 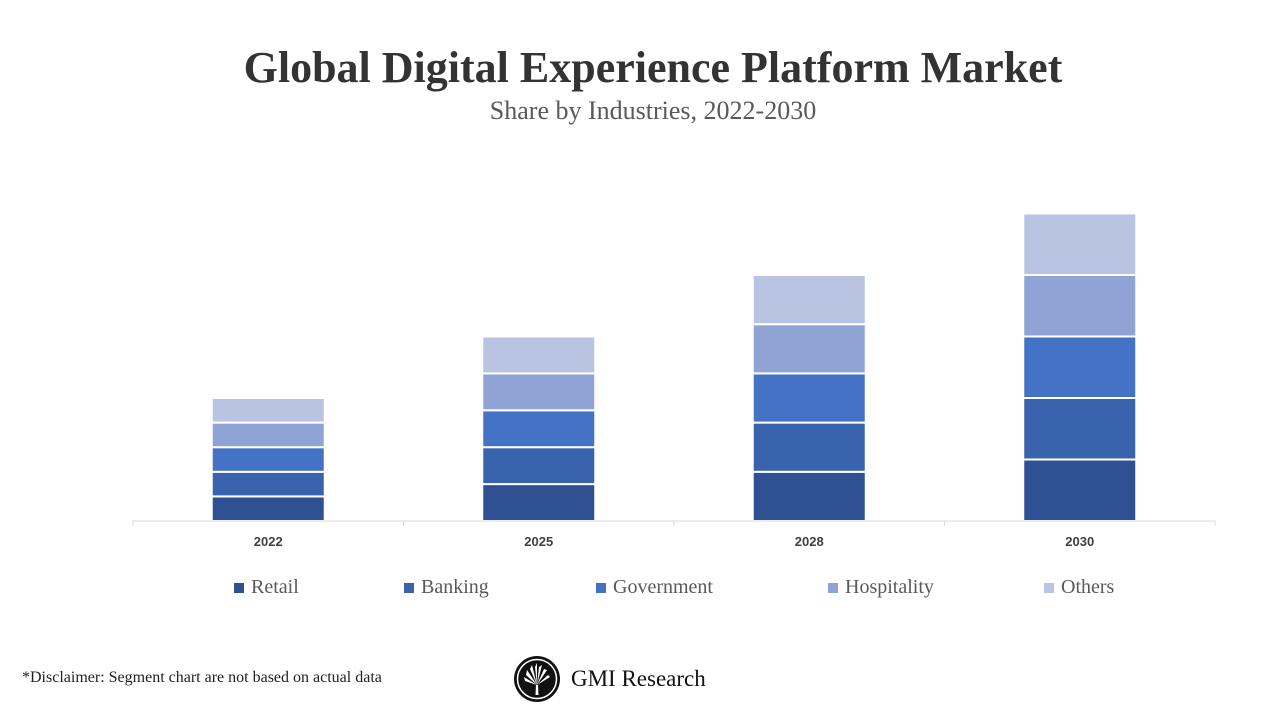 I want to click on bar-segment-government-2028, so click(x=809, y=398).